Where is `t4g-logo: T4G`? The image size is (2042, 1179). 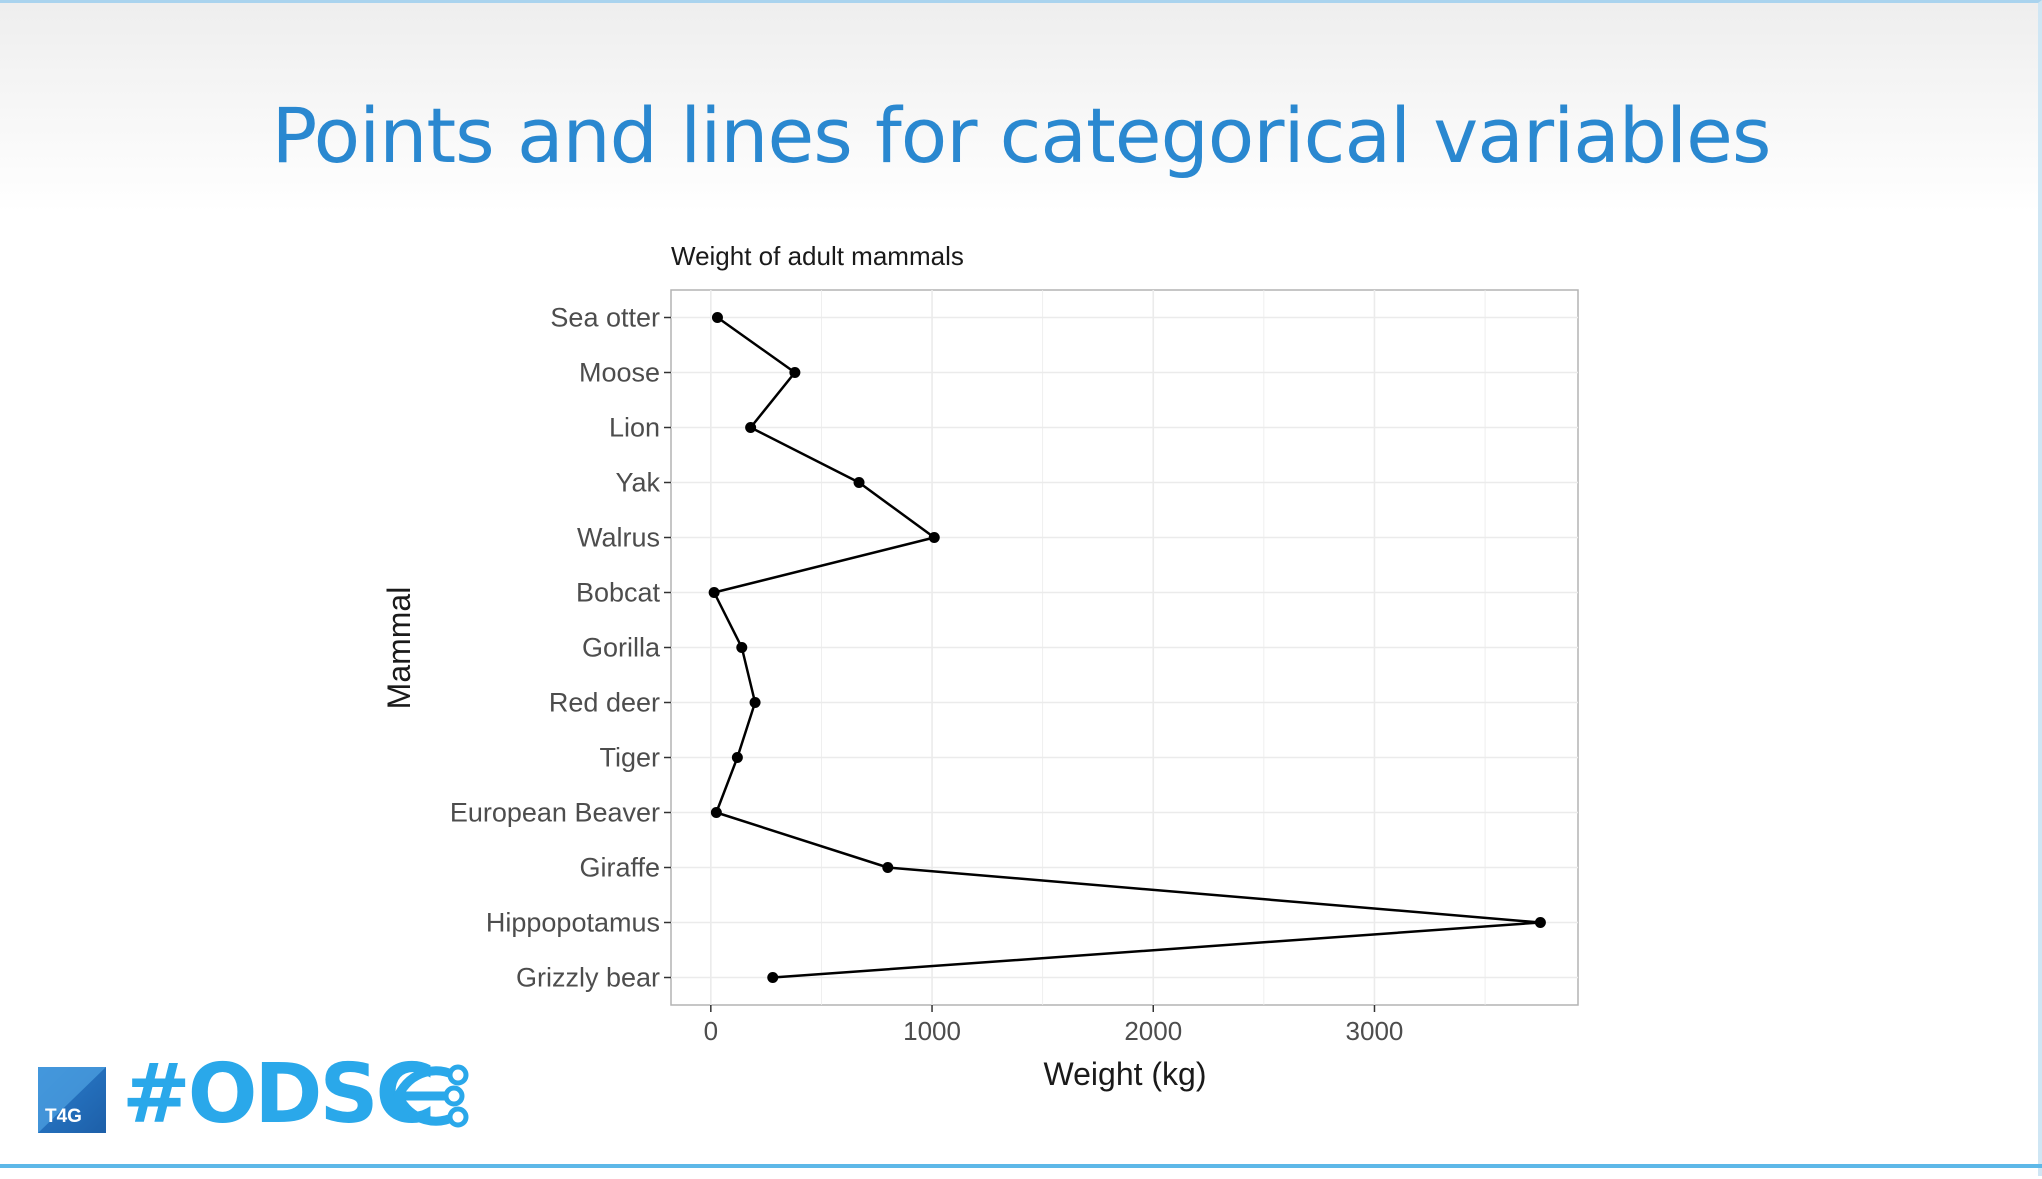 t4g-logo: T4G is located at coordinates (72, 1100).